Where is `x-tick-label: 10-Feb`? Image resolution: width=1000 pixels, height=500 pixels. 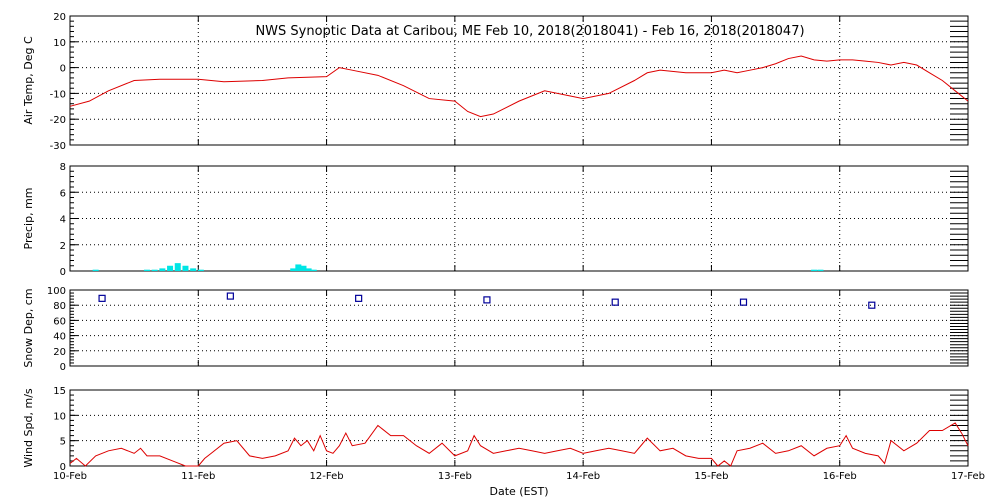 x-tick-label: 10-Feb is located at coordinates (70, 476).